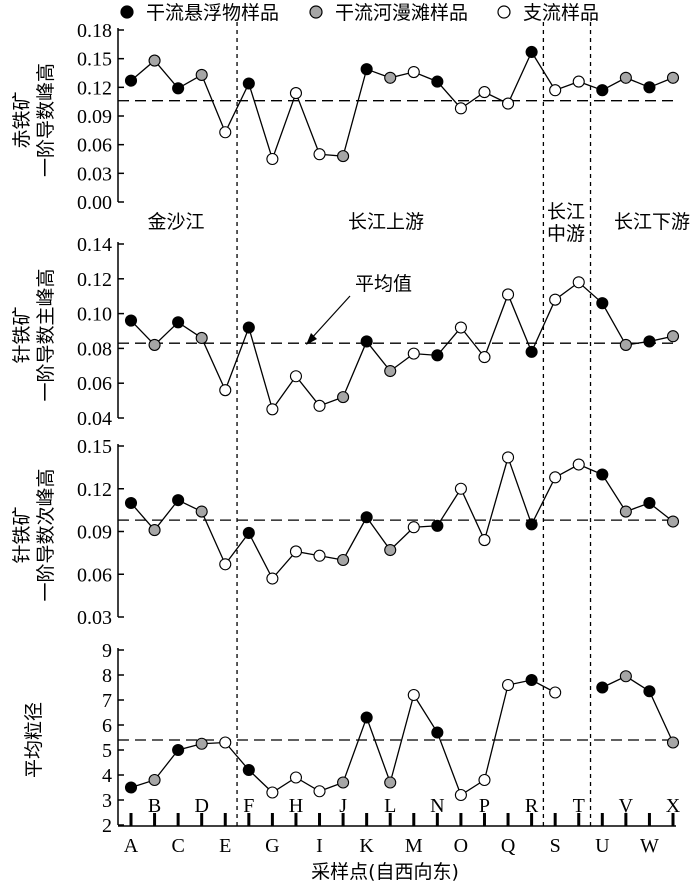 The image size is (700, 886). I want to click on mean-annotation-arrow, so click(330, 318).